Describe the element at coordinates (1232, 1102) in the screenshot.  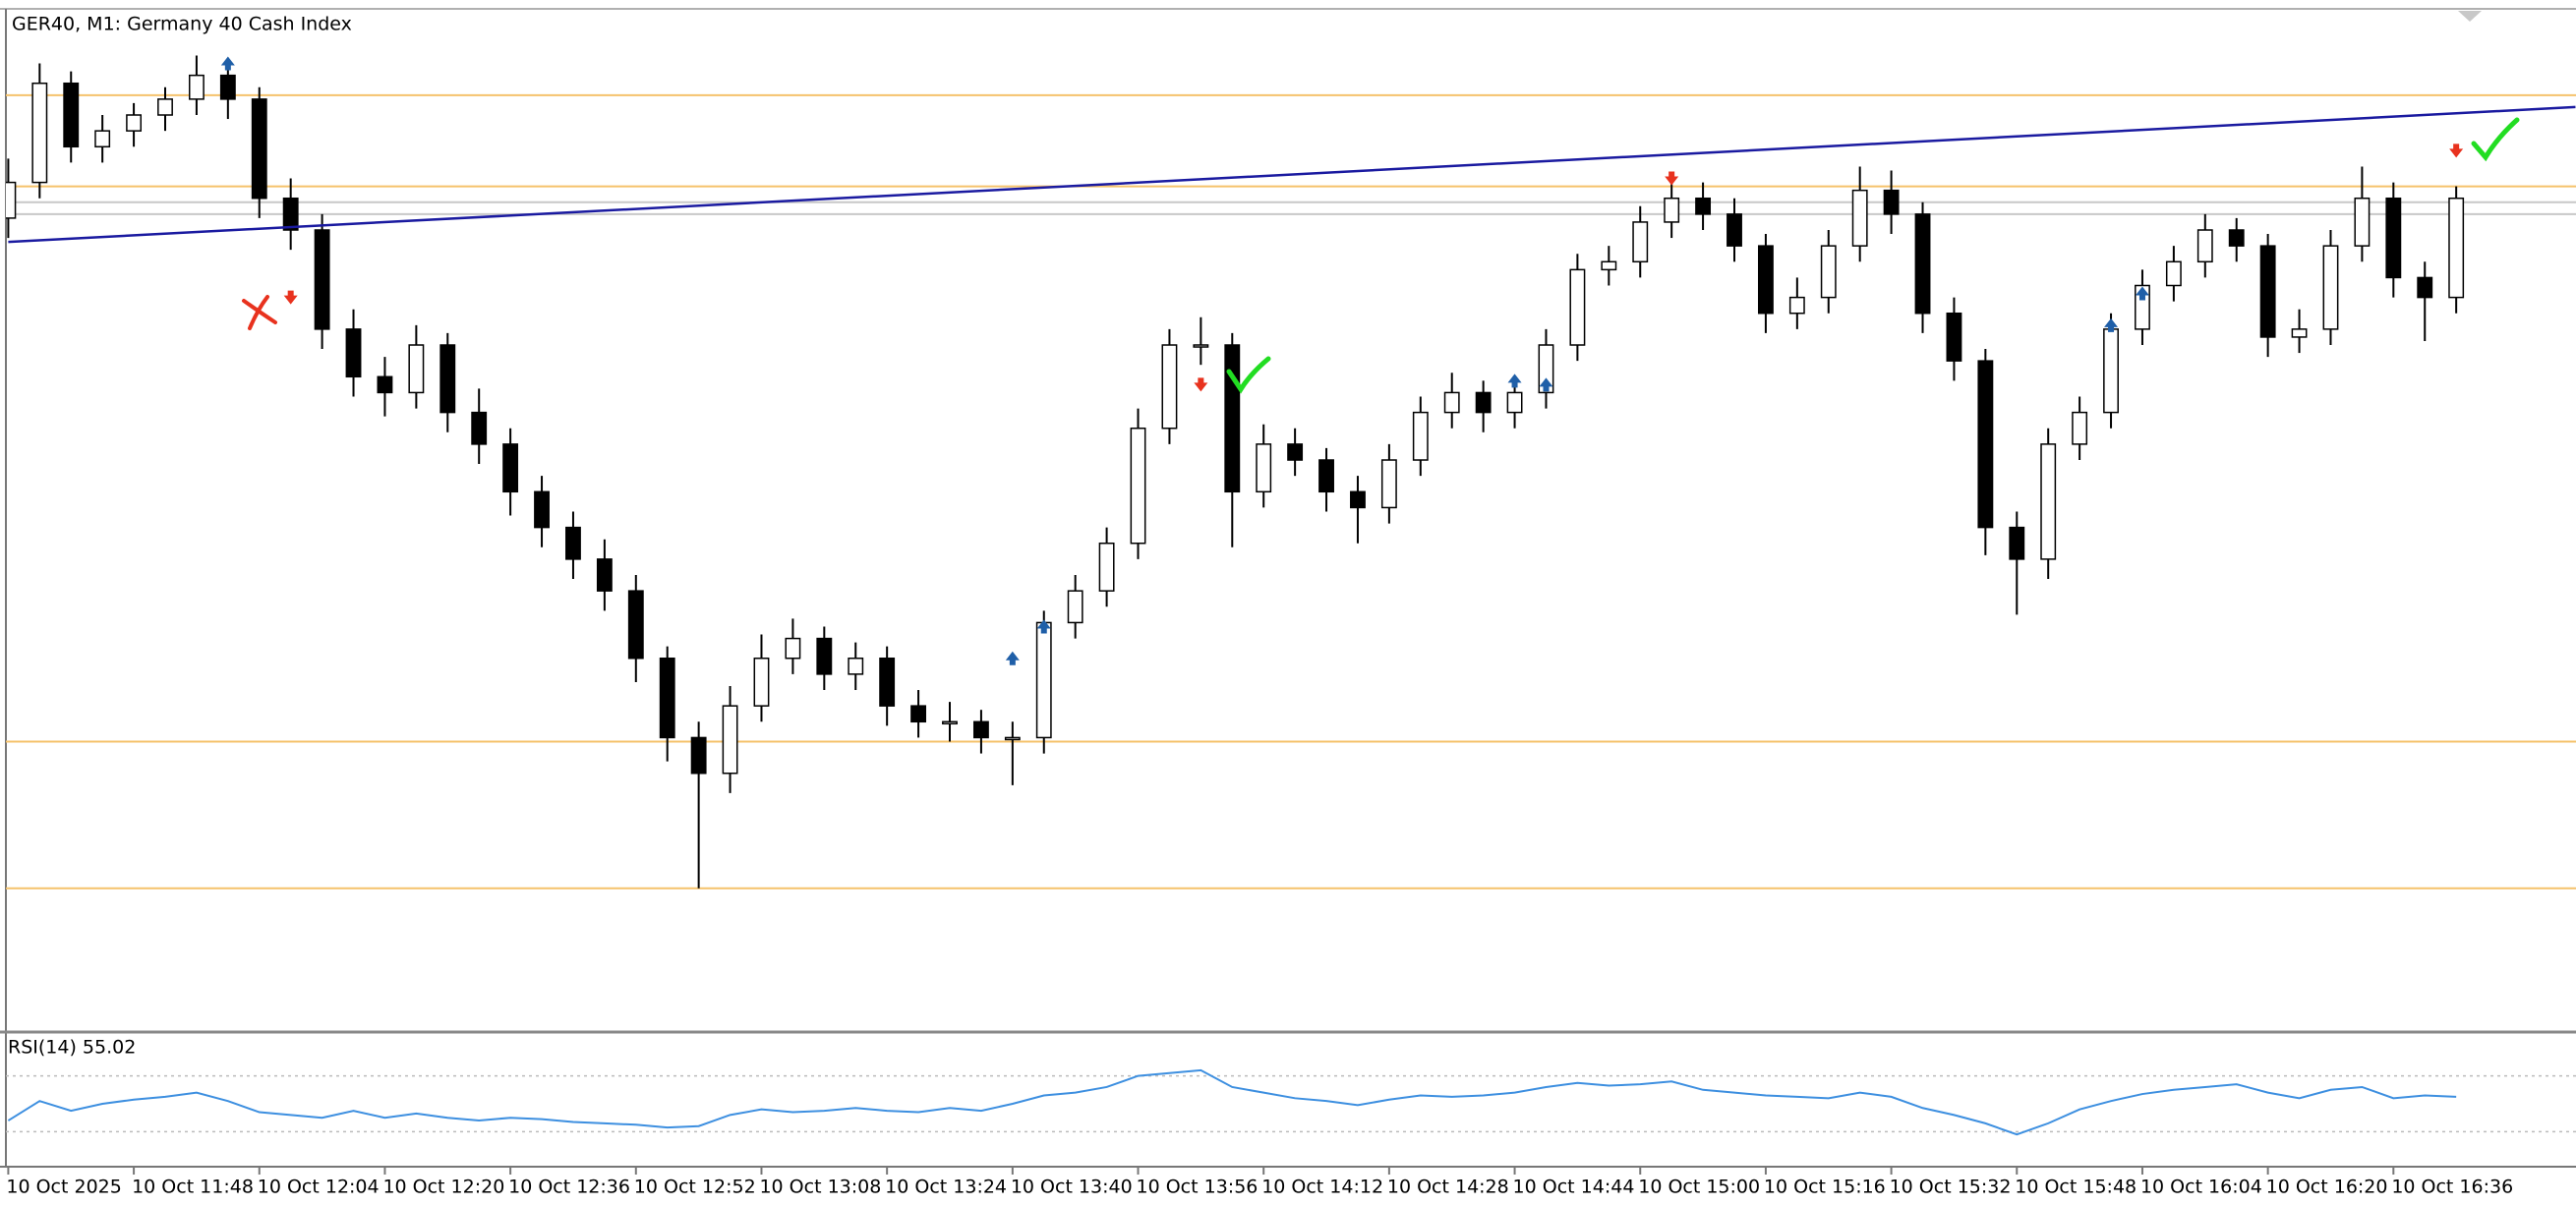
I see `rsi-line` at that location.